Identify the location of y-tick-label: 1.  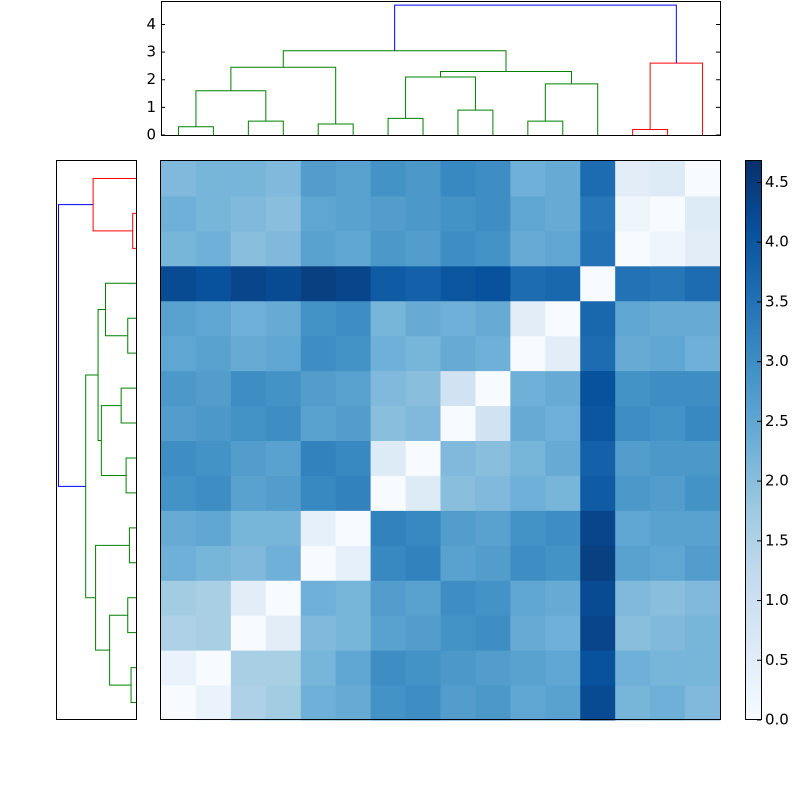
(151, 107).